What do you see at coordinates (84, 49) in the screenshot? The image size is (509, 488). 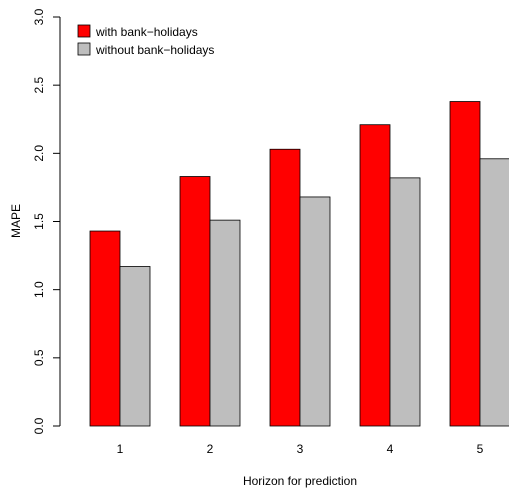 I see `legend-swatch-without-bank-holidays` at bounding box center [84, 49].